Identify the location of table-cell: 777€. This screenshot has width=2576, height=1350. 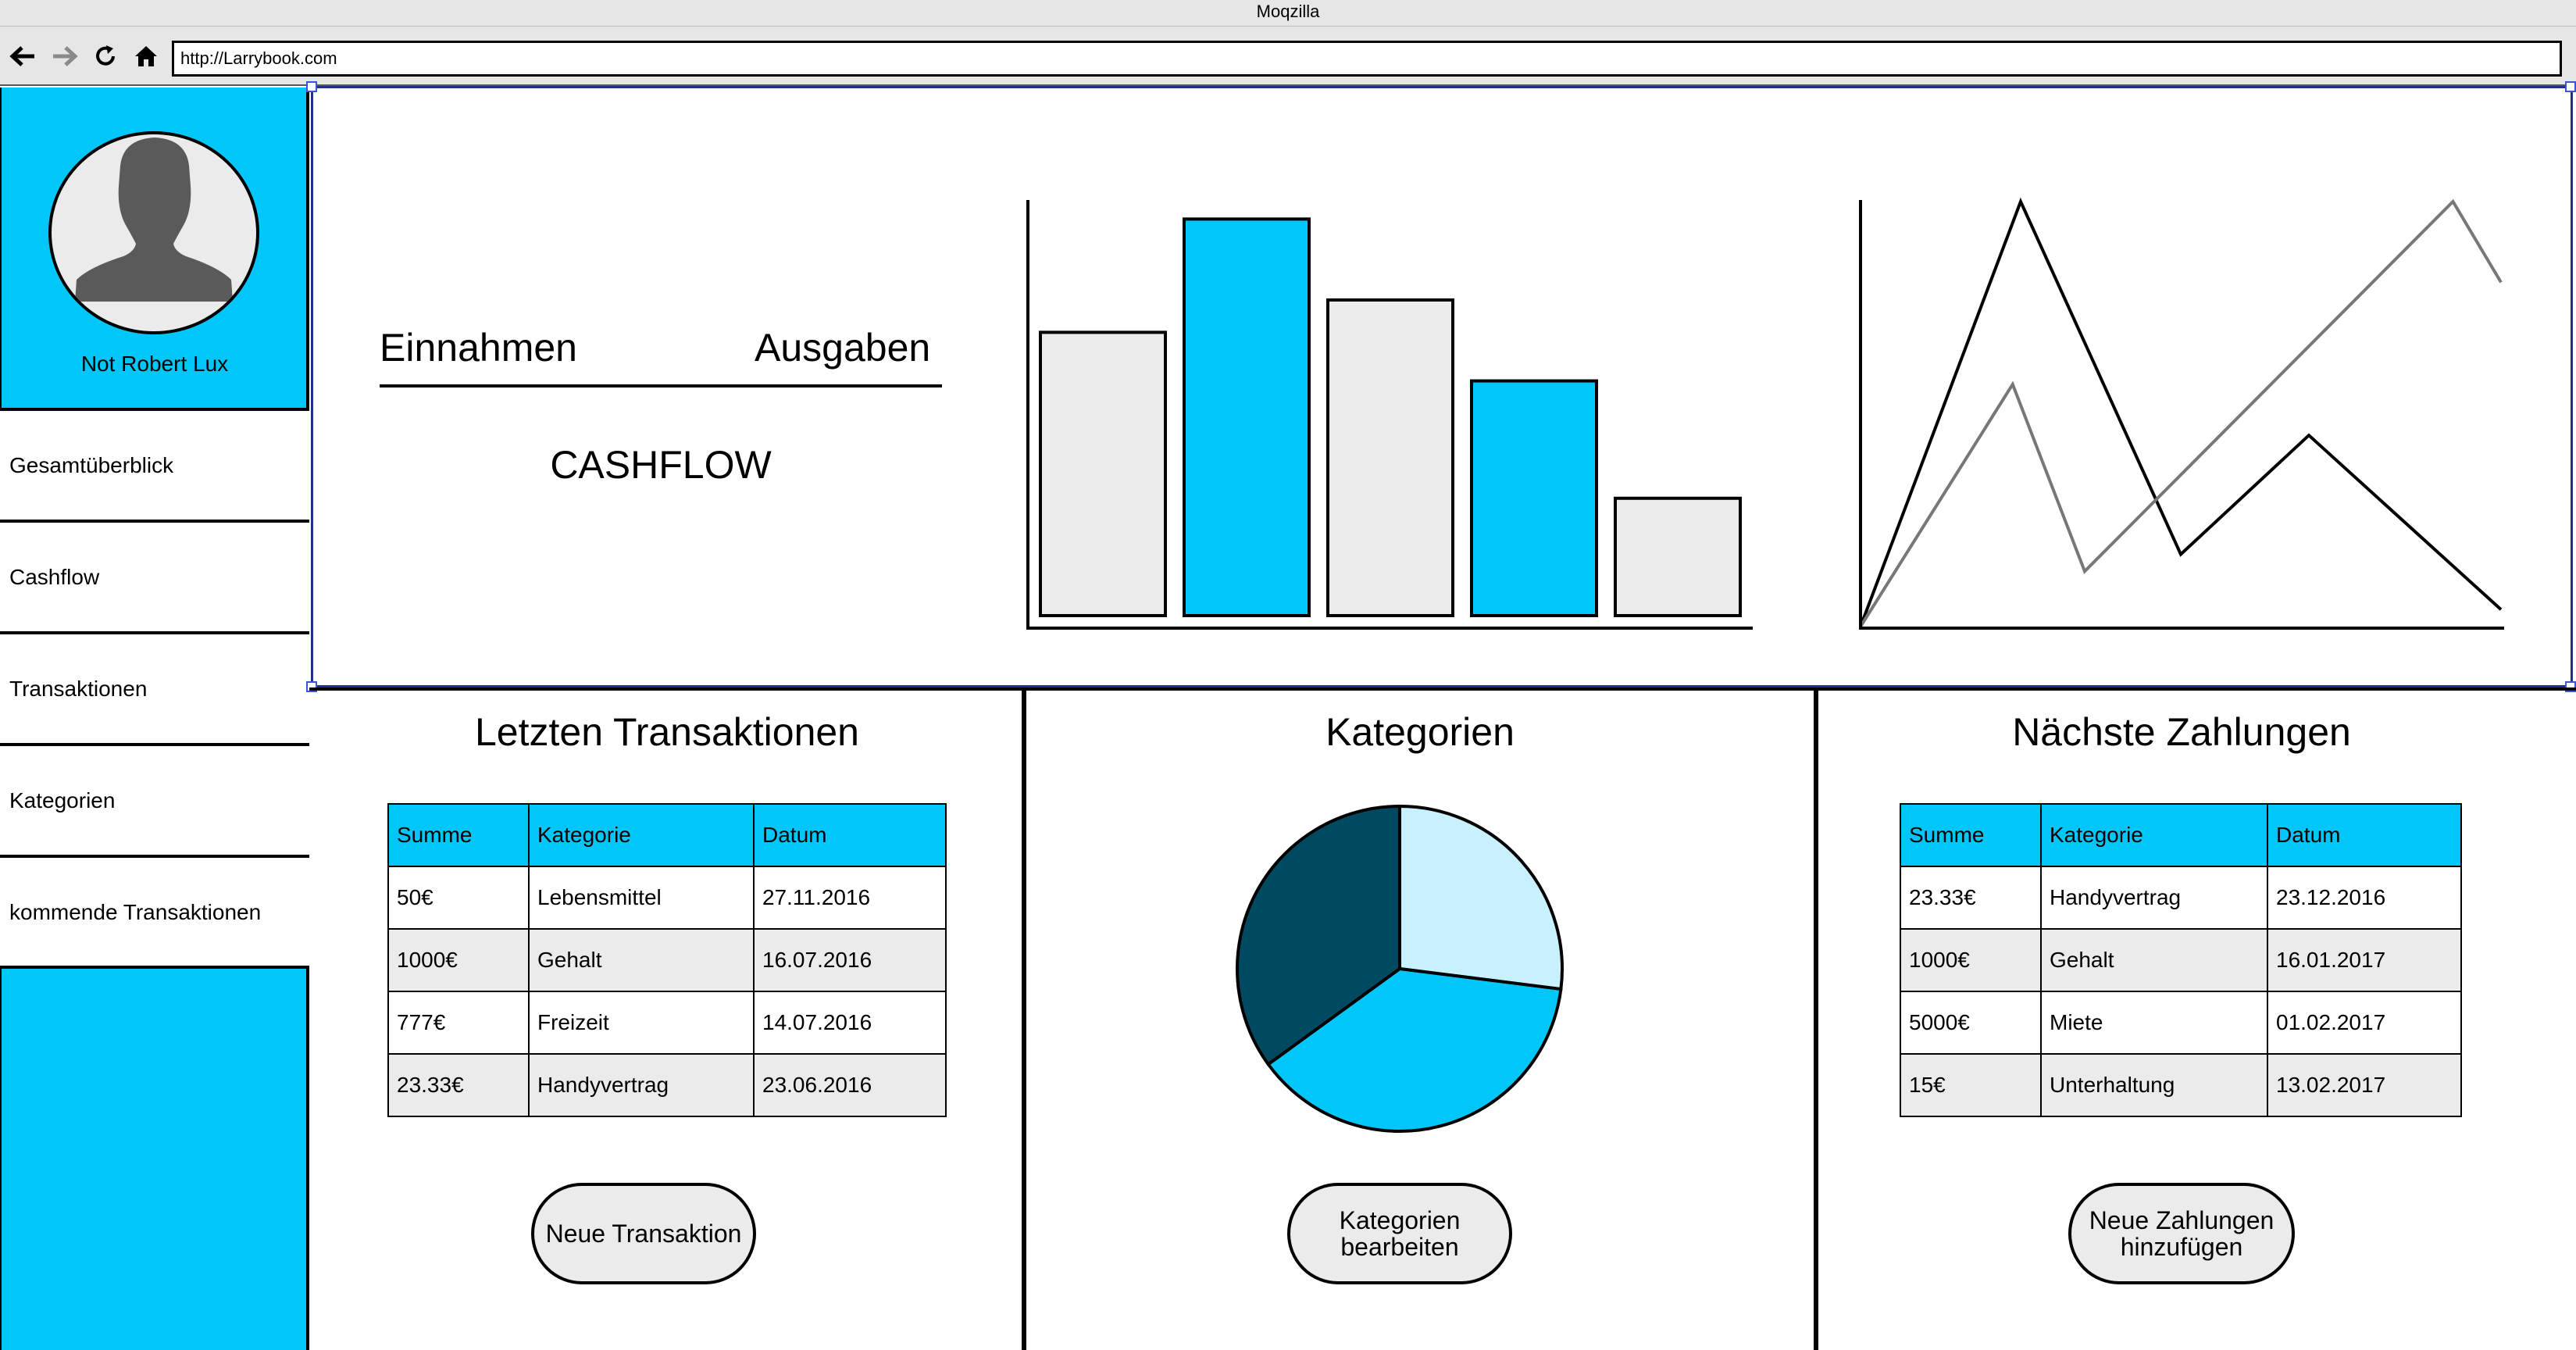
(458, 1023).